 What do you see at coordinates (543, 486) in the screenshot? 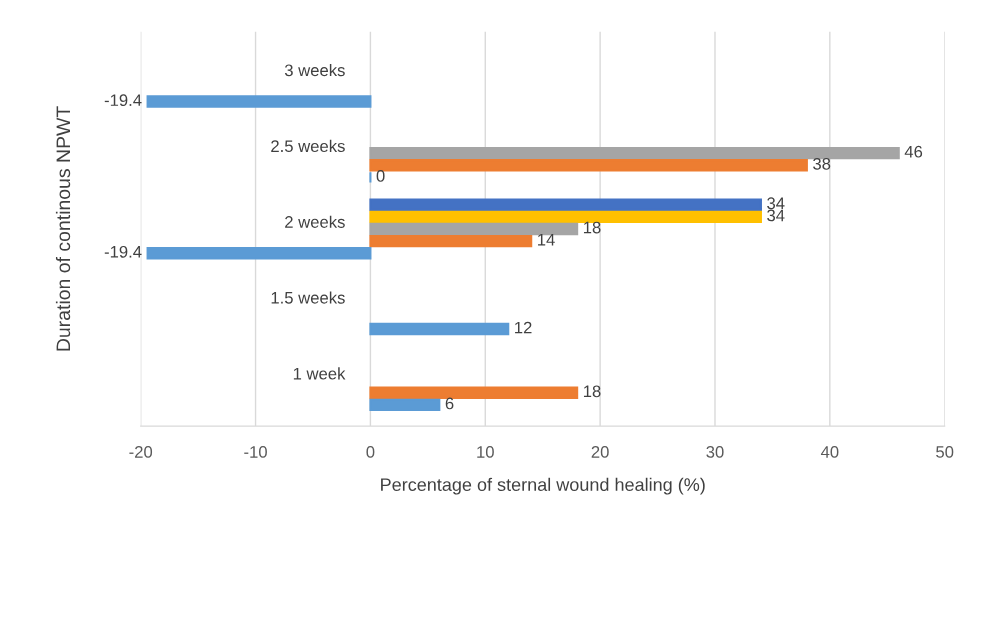
I see `x-axis-title: Percentage of sternal wound healing (%)` at bounding box center [543, 486].